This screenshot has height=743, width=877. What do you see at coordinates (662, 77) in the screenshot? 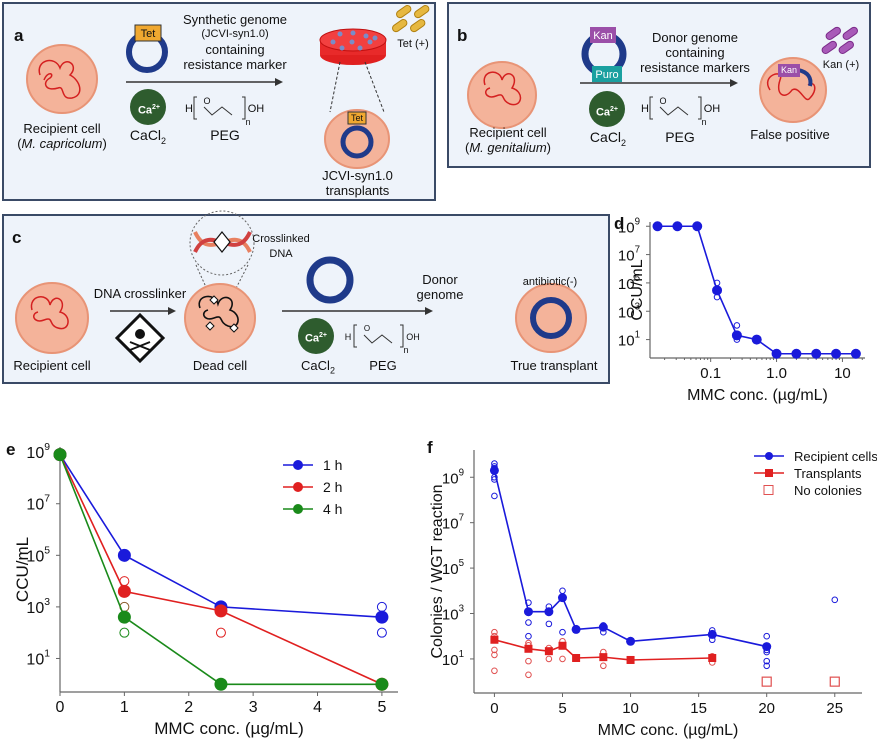
I see `panel-b-graphics` at bounding box center [662, 77].